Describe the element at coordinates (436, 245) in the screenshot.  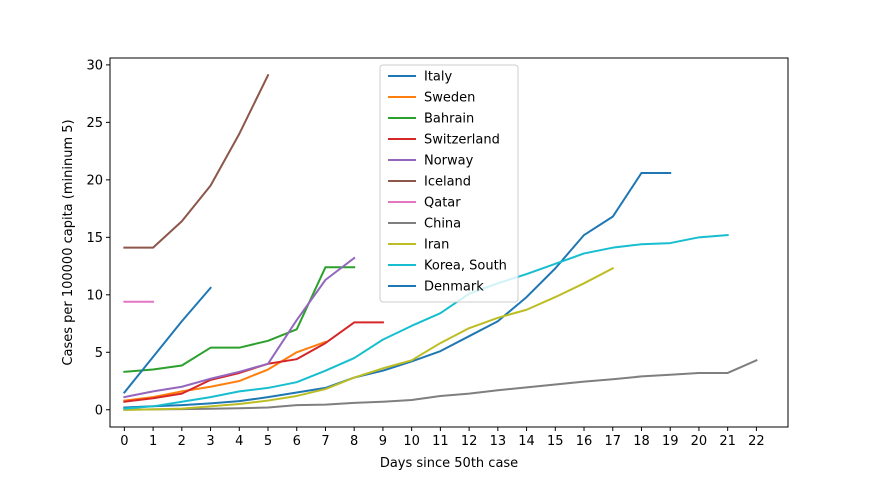
I see `legend-label-iran: Iran` at that location.